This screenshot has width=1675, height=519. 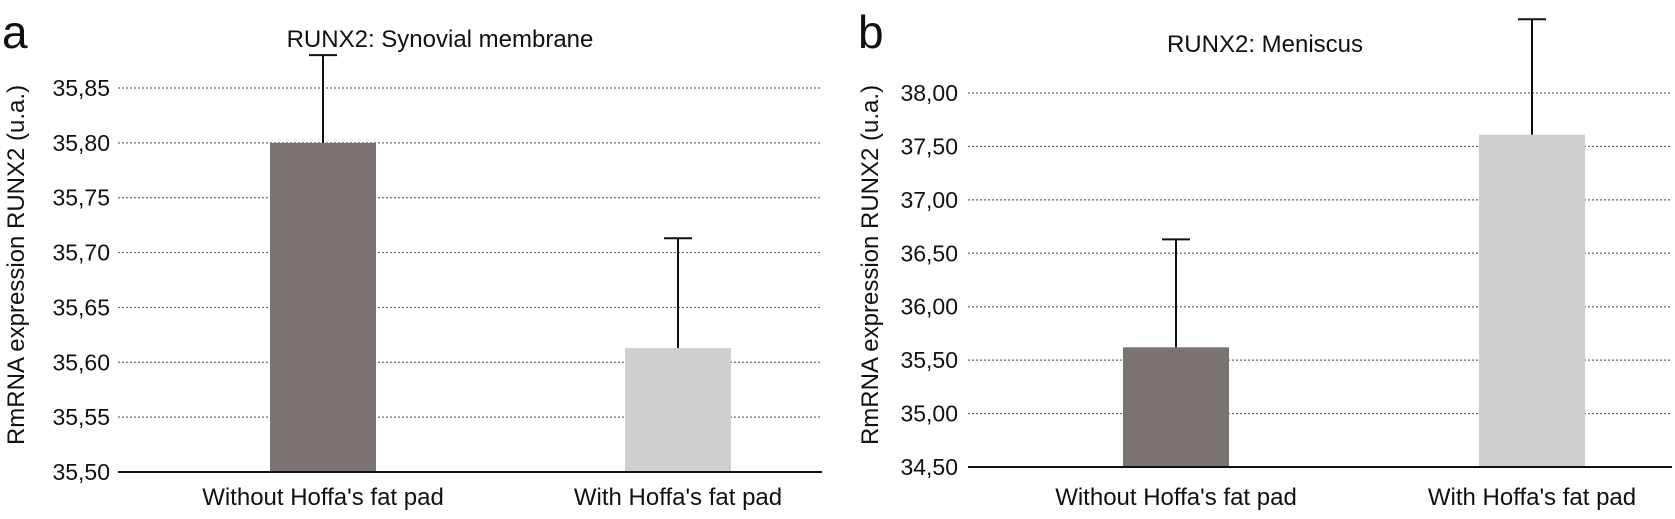 I want to click on y-tick-label-b: 36,50, so click(x=929, y=253).